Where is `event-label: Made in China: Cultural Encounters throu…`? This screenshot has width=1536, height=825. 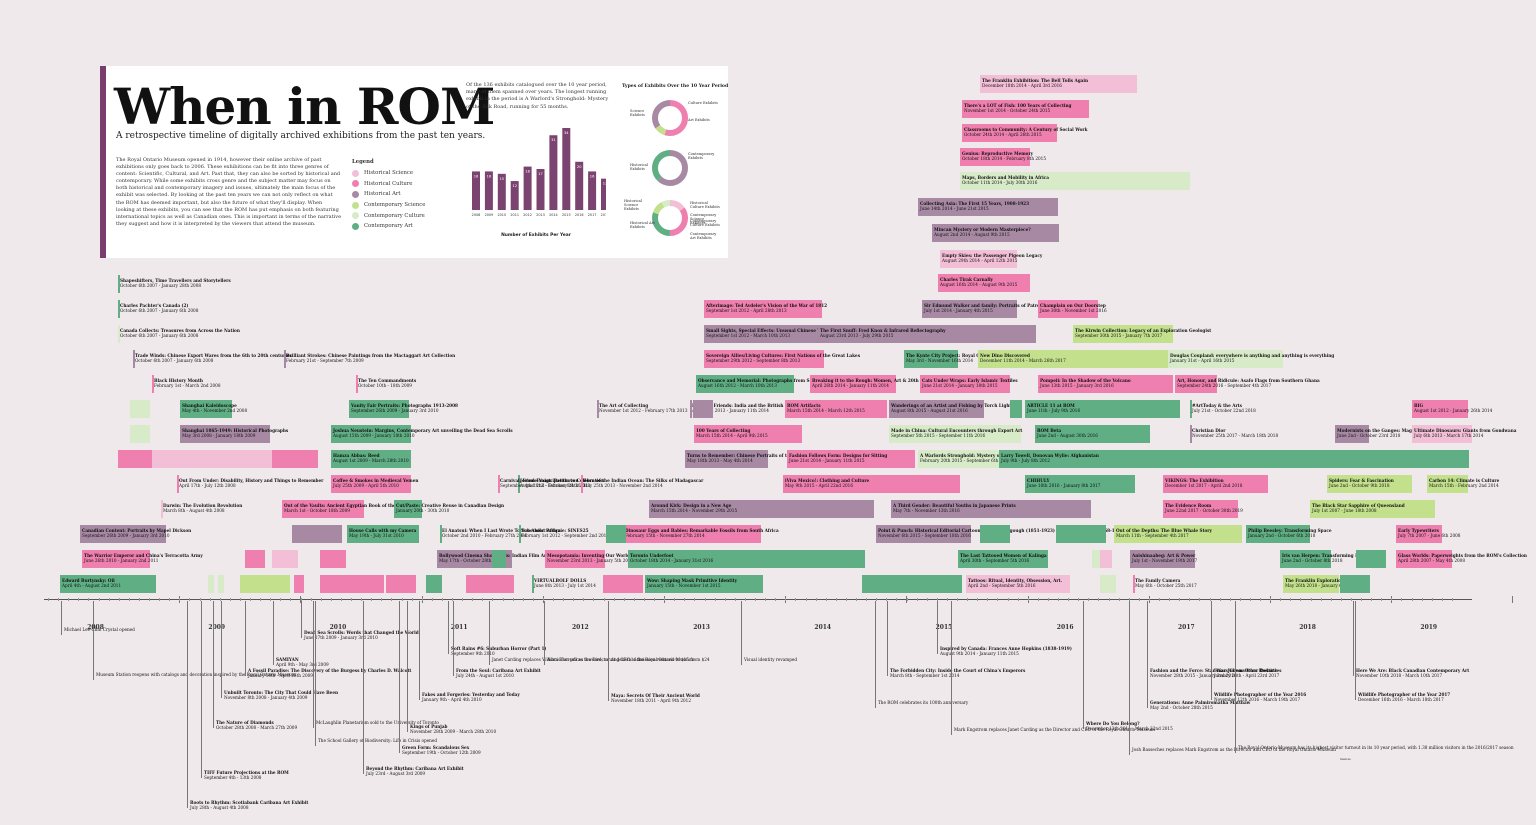 event-label: Made in China: Cultural Encounters throu… is located at coordinates (956, 433).